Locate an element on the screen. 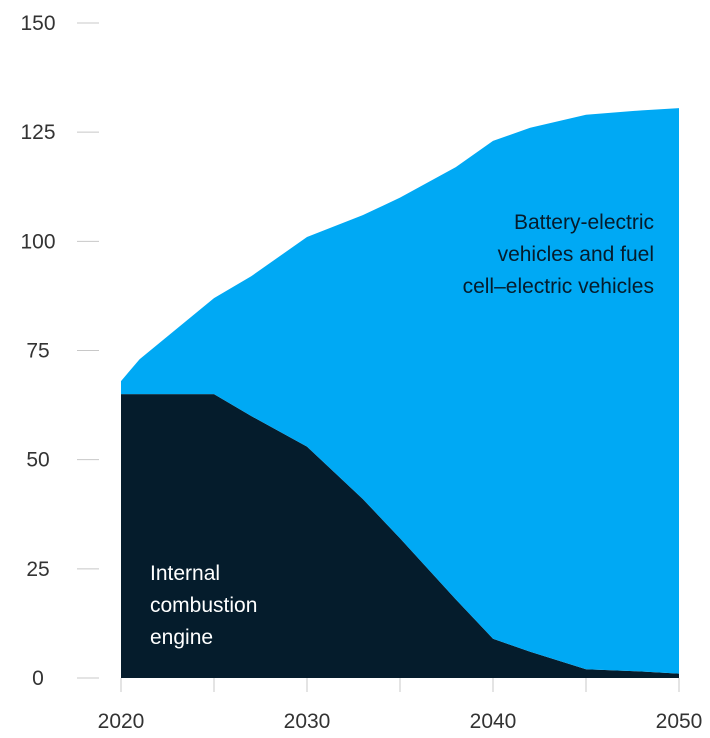 This screenshot has height=738, width=710. y-tick-label: 100 is located at coordinates (37, 241).